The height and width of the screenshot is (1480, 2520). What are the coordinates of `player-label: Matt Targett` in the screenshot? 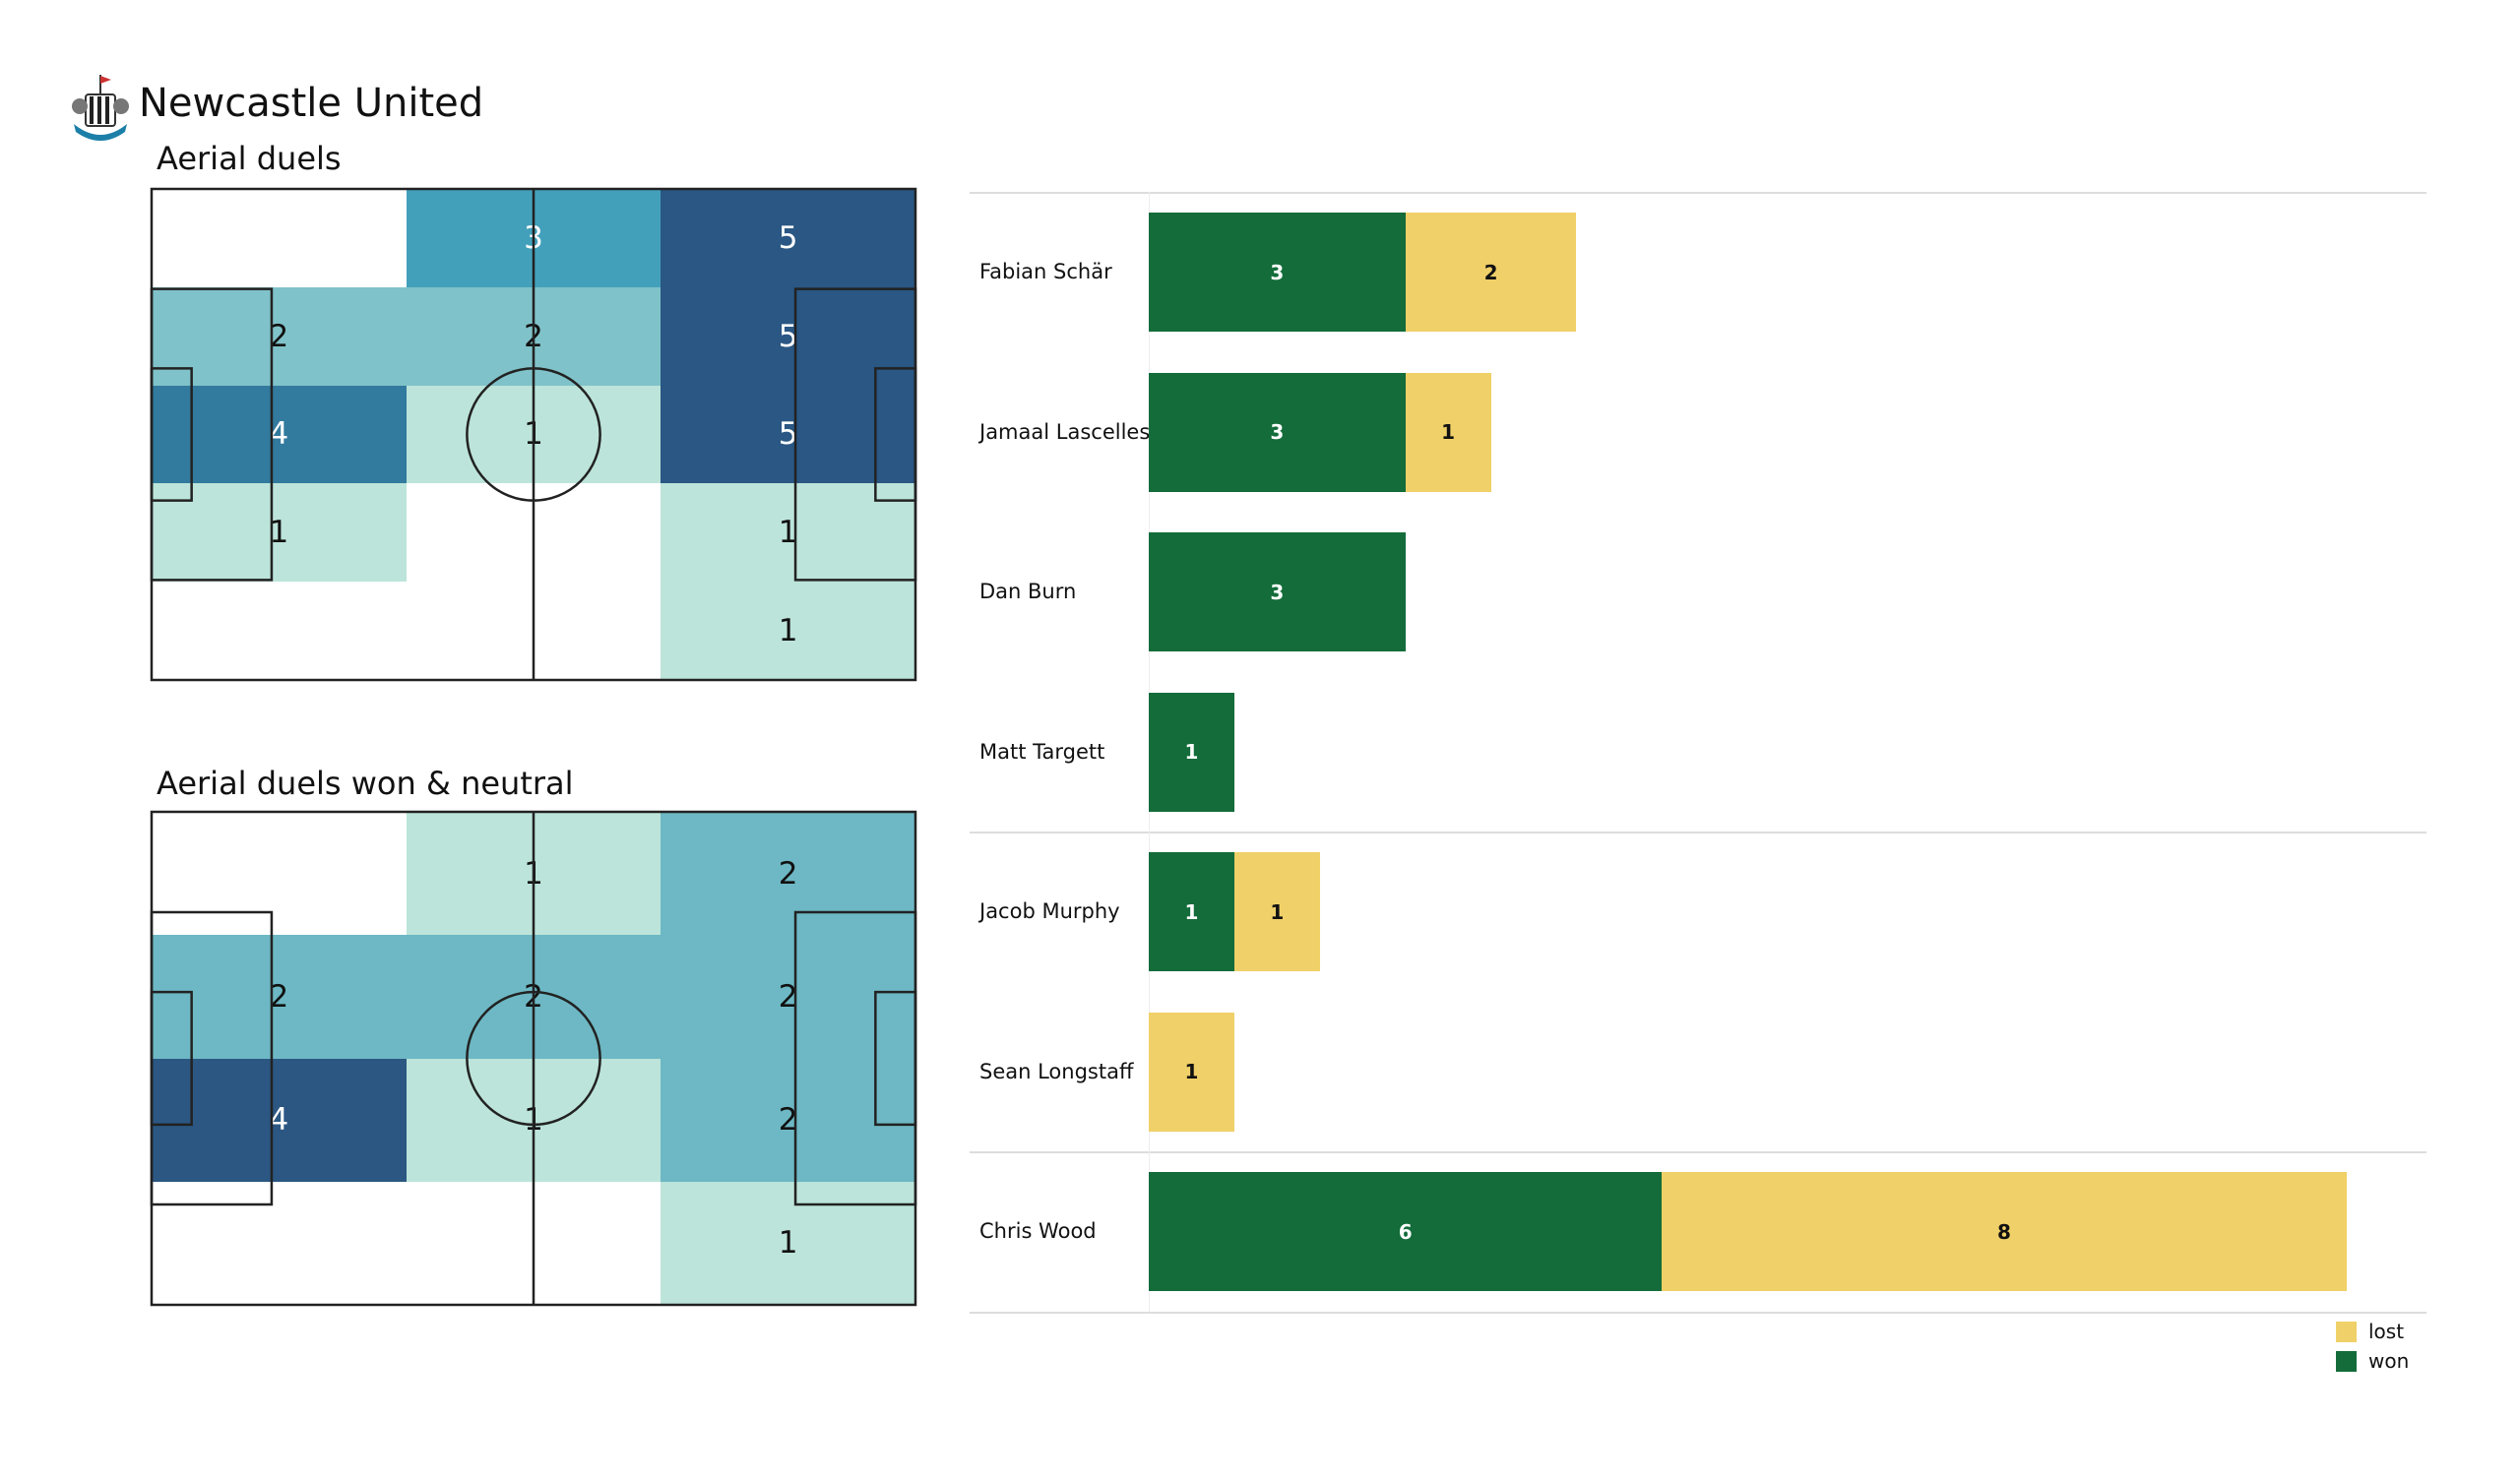 It's located at (1042, 751).